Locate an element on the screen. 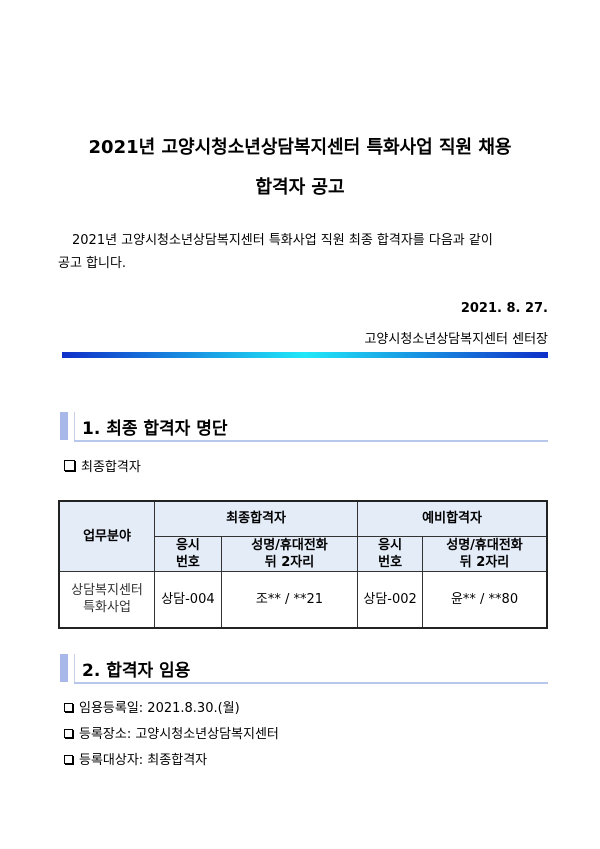  header-final: 최종합격자 is located at coordinates (256, 518).